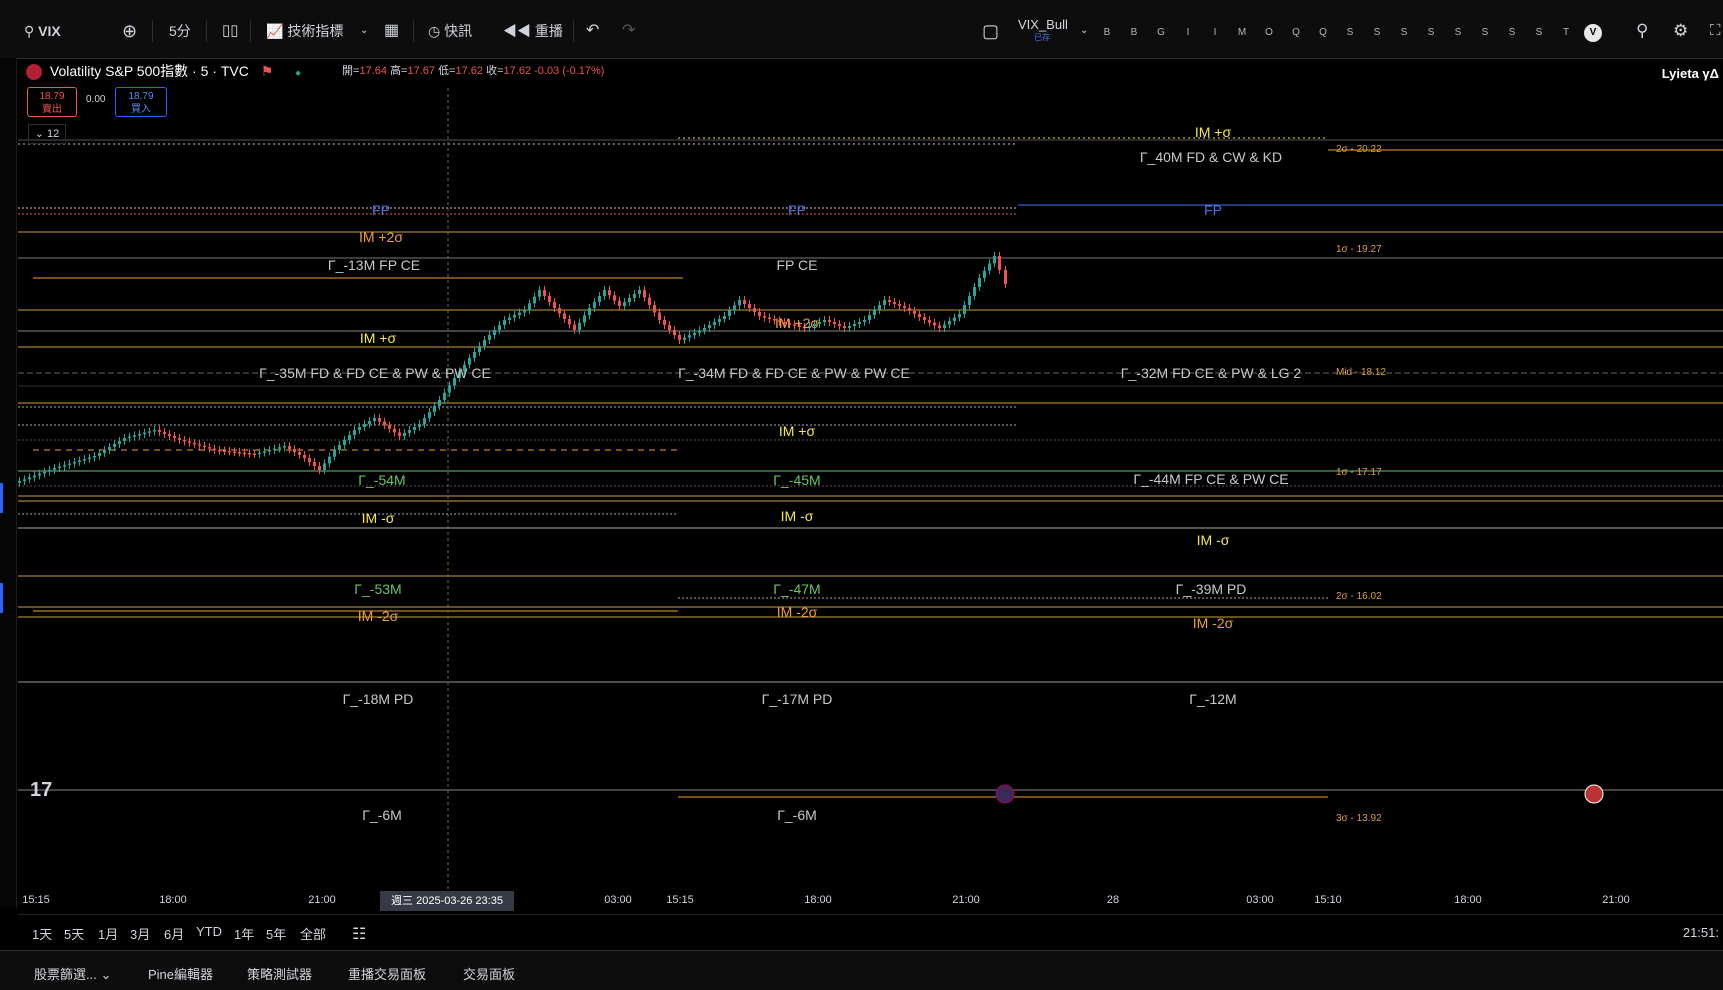  Describe the element at coordinates (629, 30) in the screenshot. I see `redo-icon: ↷` at that location.